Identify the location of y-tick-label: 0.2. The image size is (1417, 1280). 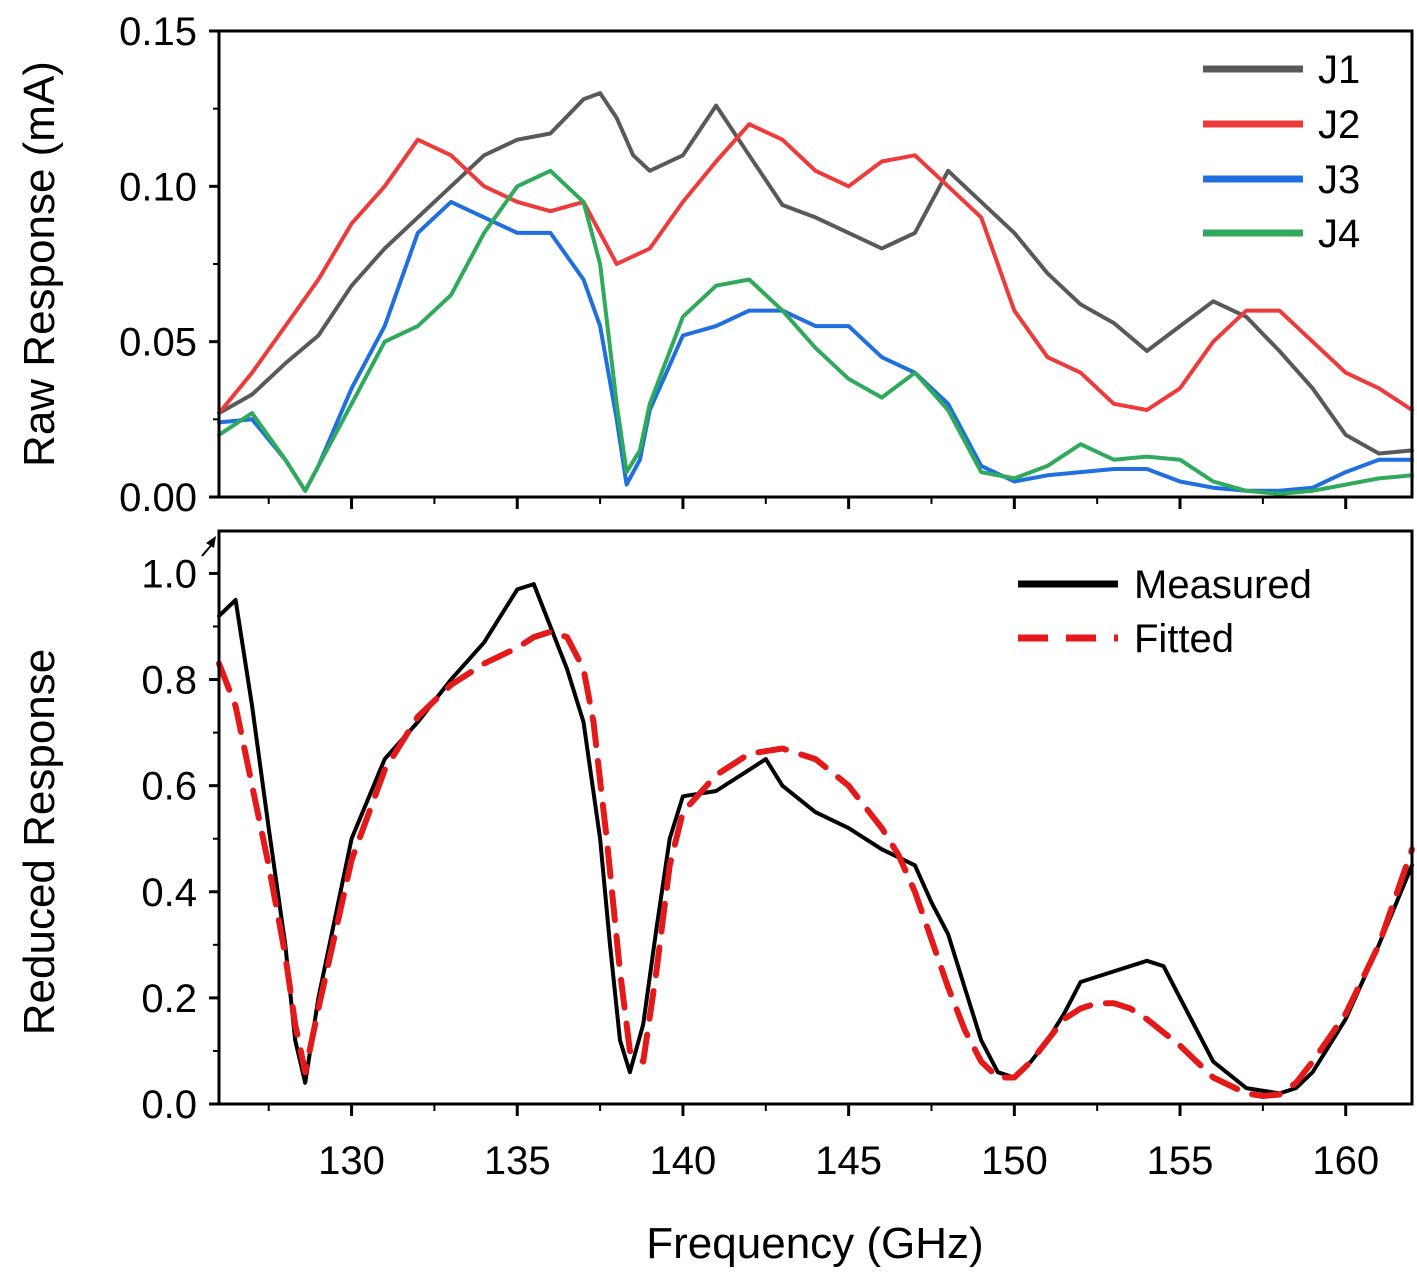
(169, 999).